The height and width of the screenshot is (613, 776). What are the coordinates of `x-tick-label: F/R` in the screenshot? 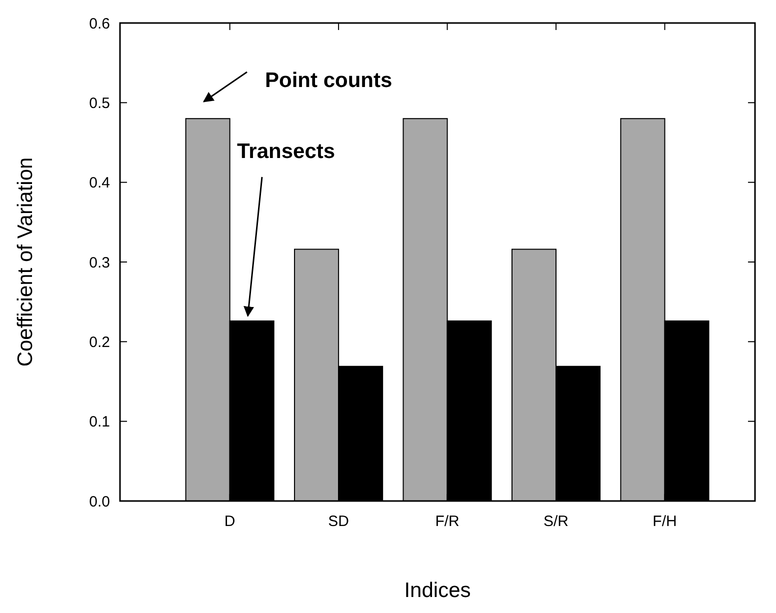 It's located at (447, 521).